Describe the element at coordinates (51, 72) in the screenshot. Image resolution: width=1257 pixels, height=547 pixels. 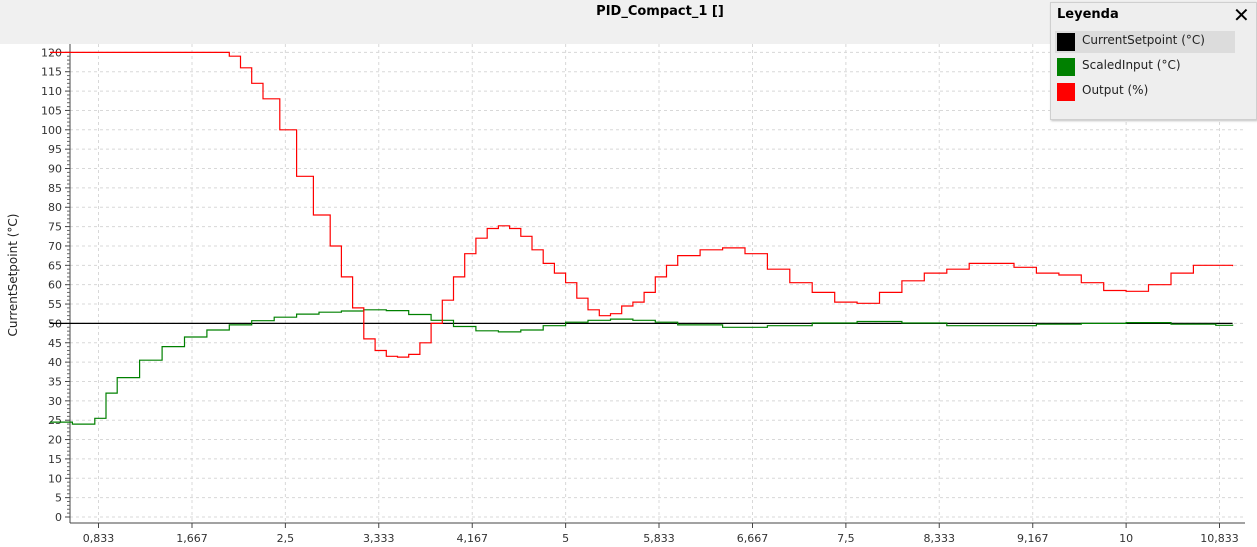
I see `y-tick-label: 115` at that location.